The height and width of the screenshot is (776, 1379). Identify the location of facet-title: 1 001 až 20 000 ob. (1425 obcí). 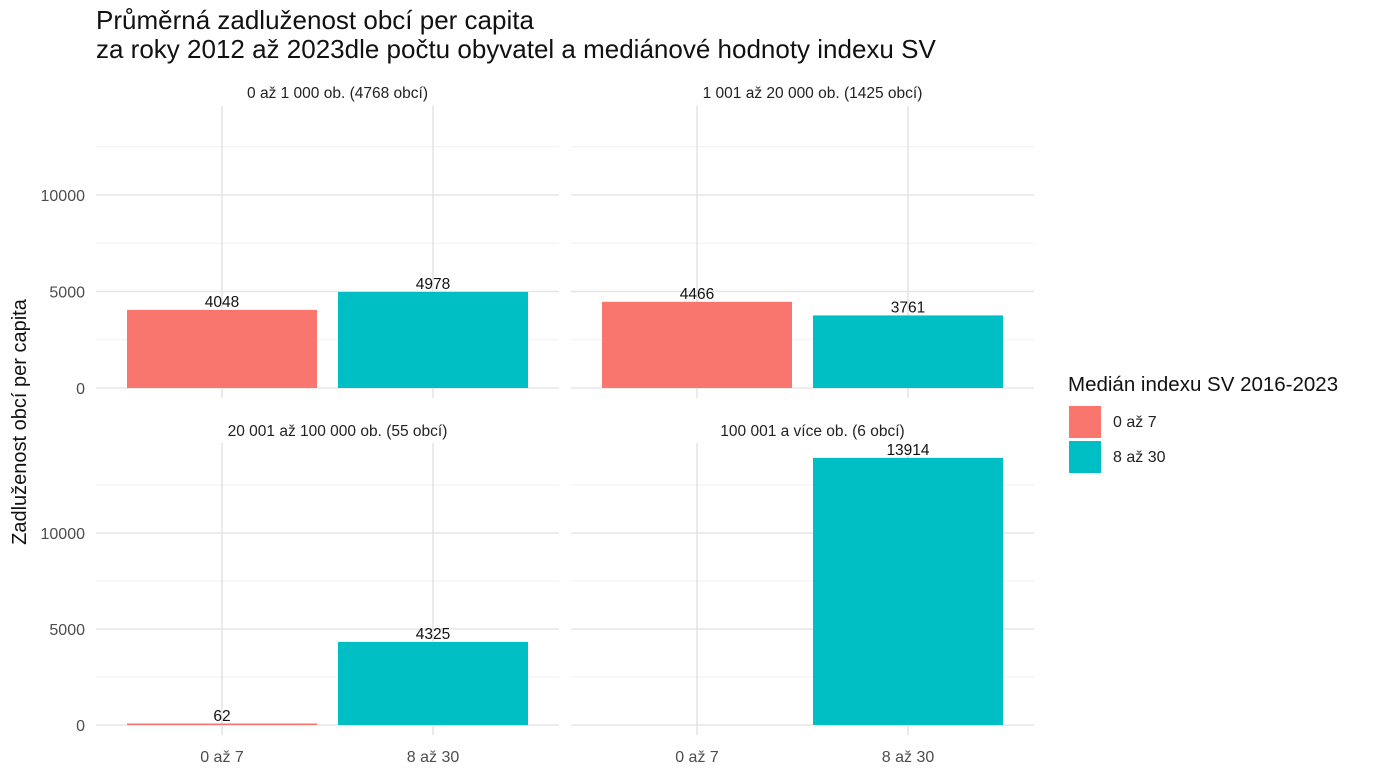
(813, 93).